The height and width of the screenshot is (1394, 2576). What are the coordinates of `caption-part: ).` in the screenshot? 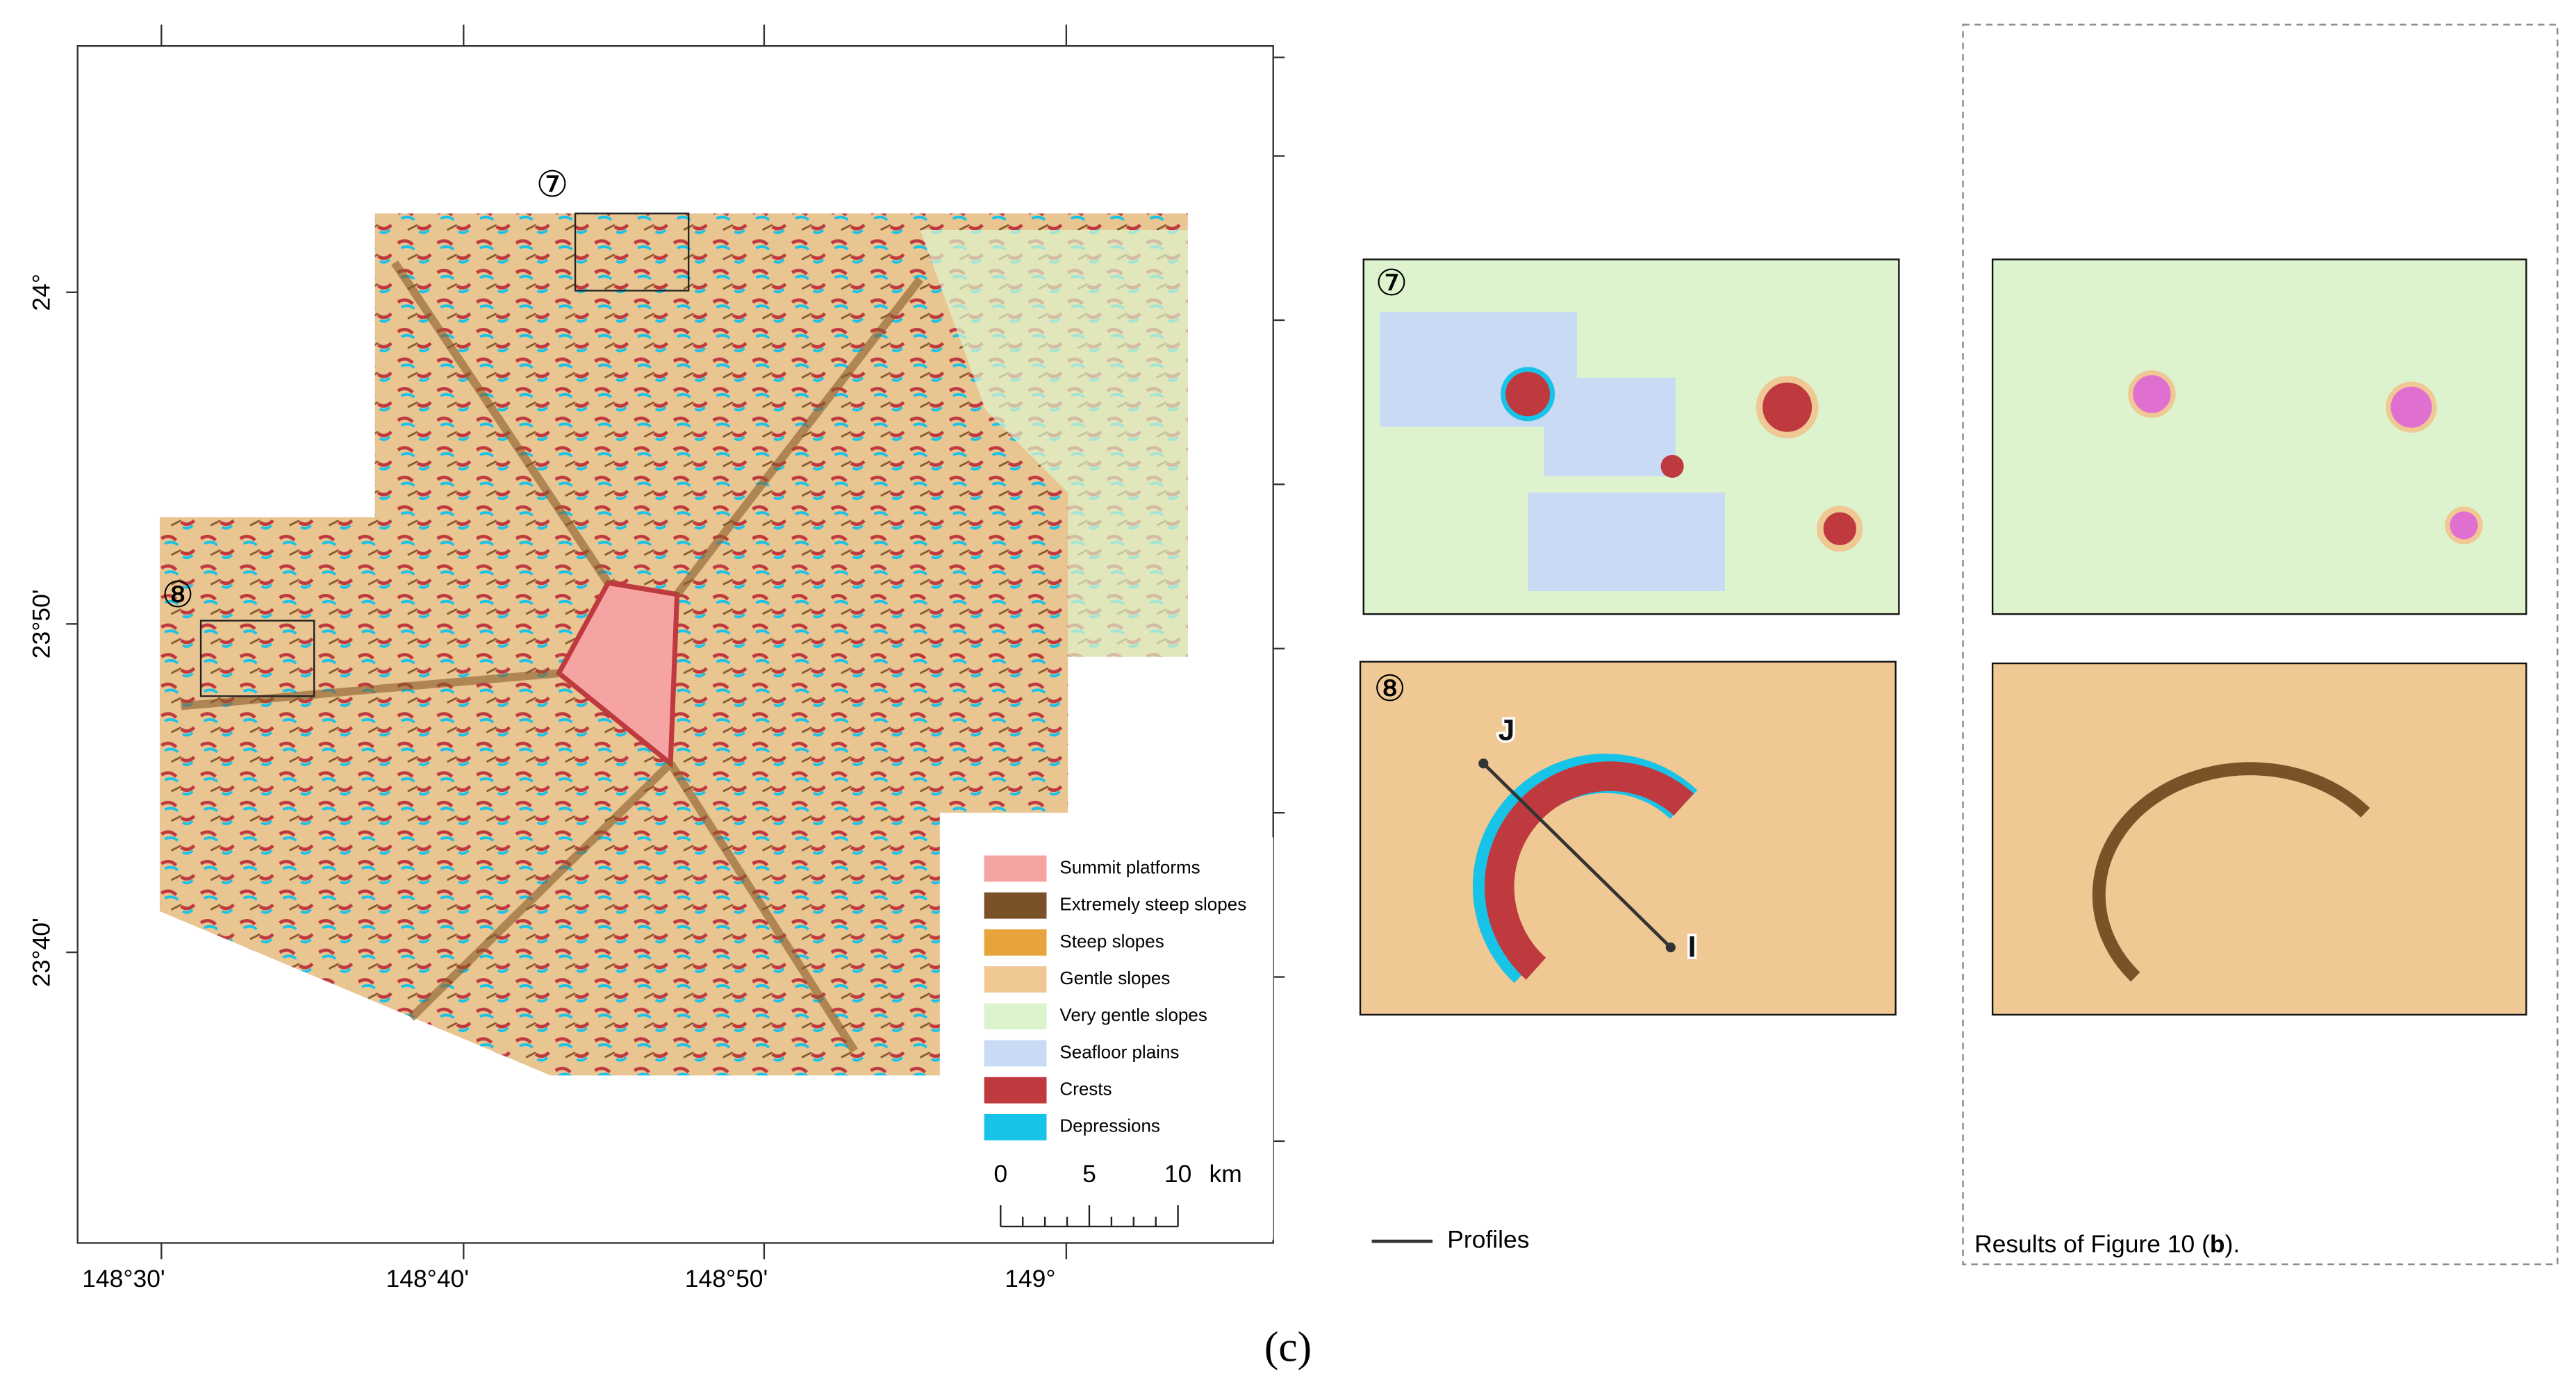 It's located at (2233, 1245).